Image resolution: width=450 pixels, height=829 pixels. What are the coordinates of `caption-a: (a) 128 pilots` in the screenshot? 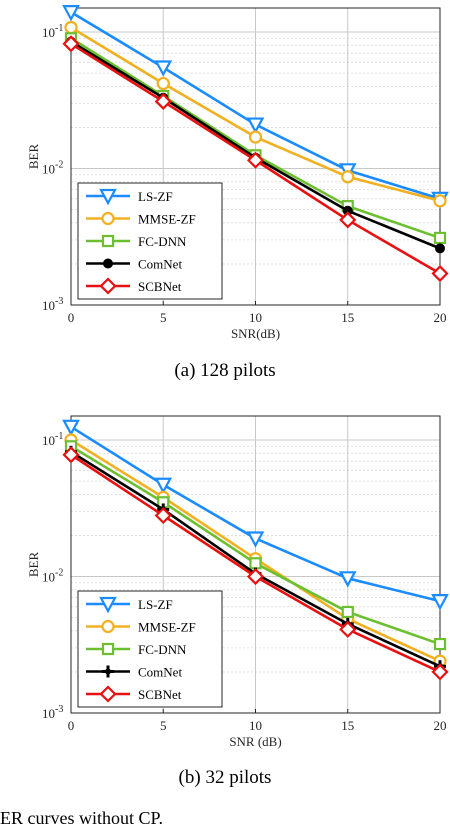 It's located at (225, 370).